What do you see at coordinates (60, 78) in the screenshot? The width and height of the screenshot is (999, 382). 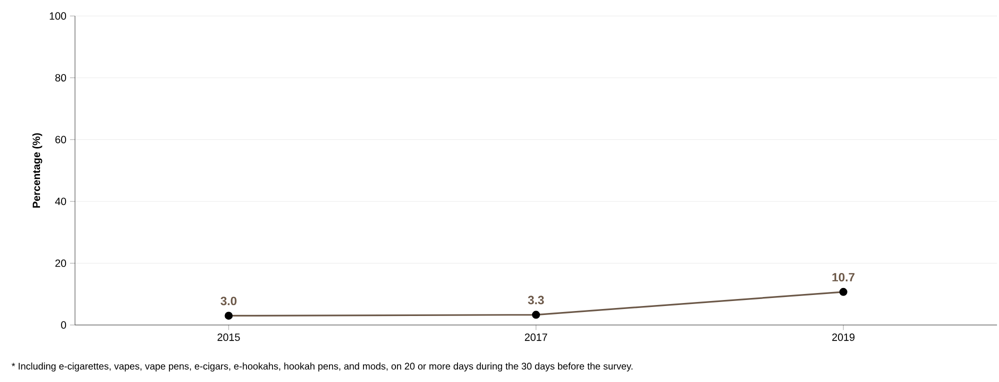 I see `y-tick-label: 80` at bounding box center [60, 78].